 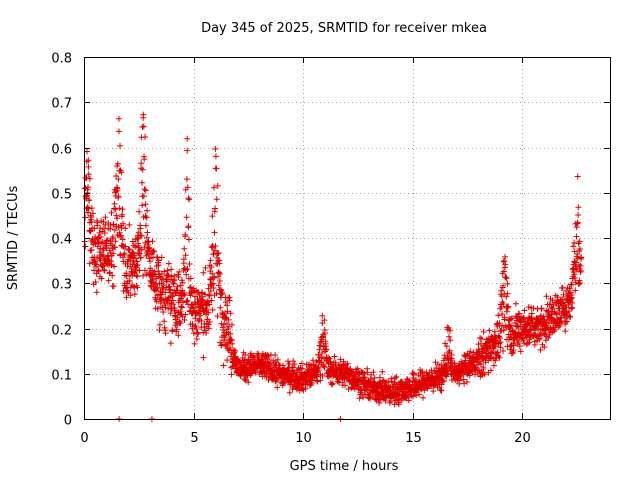 What do you see at coordinates (194, 438) in the screenshot?
I see `x-tick-label: 5` at bounding box center [194, 438].